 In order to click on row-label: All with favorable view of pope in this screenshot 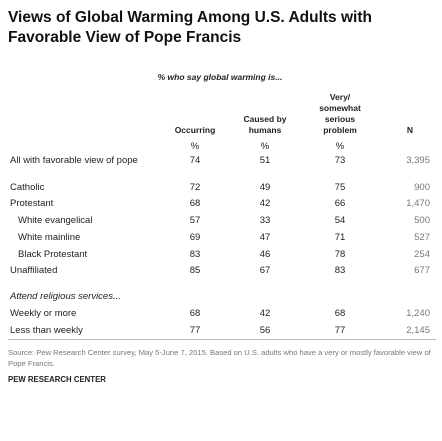, I will do `click(74, 160)`.